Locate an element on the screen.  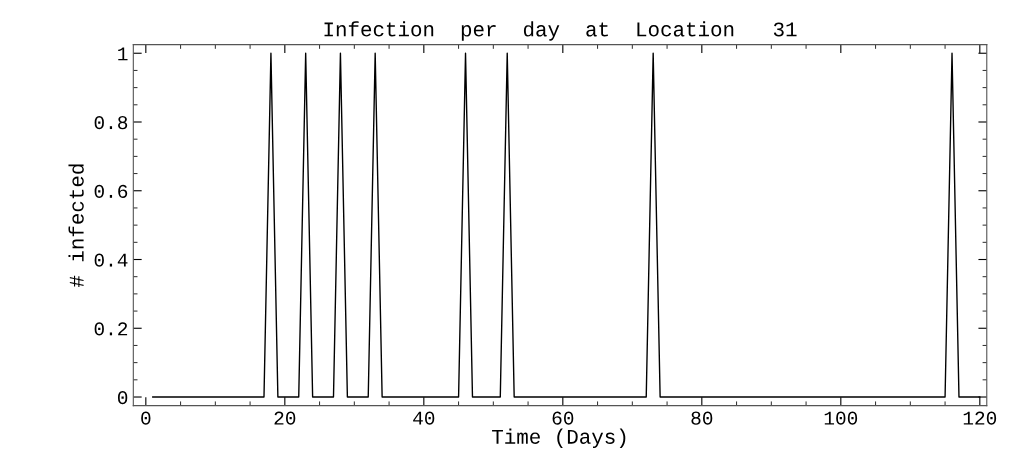
y-axis-title: # infected is located at coordinates (76, 226).